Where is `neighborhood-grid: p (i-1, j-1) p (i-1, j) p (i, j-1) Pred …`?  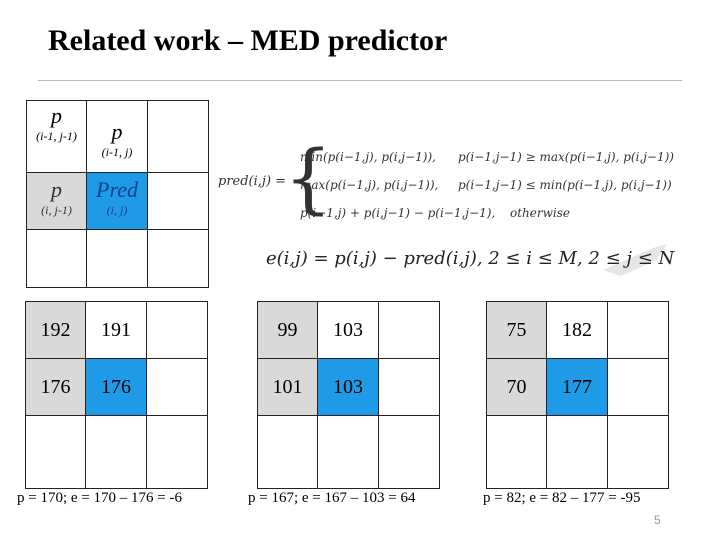 neighborhood-grid: p (i-1, j-1) p (i-1, j) p (i, j-1) Pred … is located at coordinates (117, 194).